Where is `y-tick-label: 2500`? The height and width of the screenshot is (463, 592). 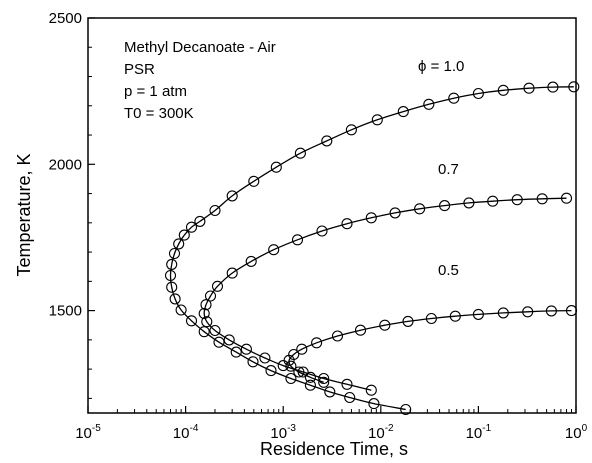 y-tick-label: 2500 is located at coordinates (65, 18).